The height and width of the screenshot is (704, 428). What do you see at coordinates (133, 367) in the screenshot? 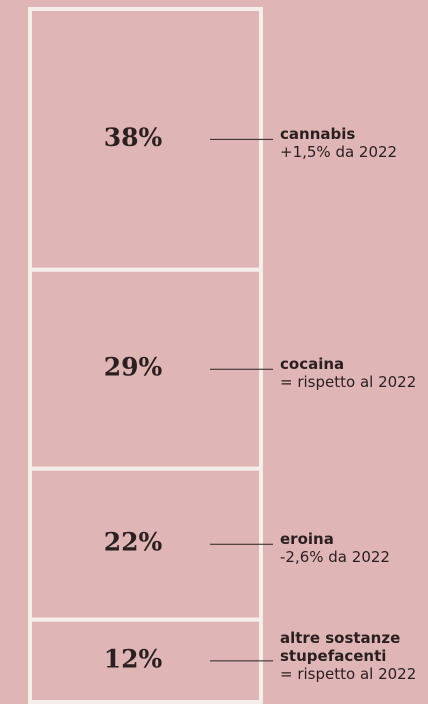
I see `value-label: 29%` at bounding box center [133, 367].